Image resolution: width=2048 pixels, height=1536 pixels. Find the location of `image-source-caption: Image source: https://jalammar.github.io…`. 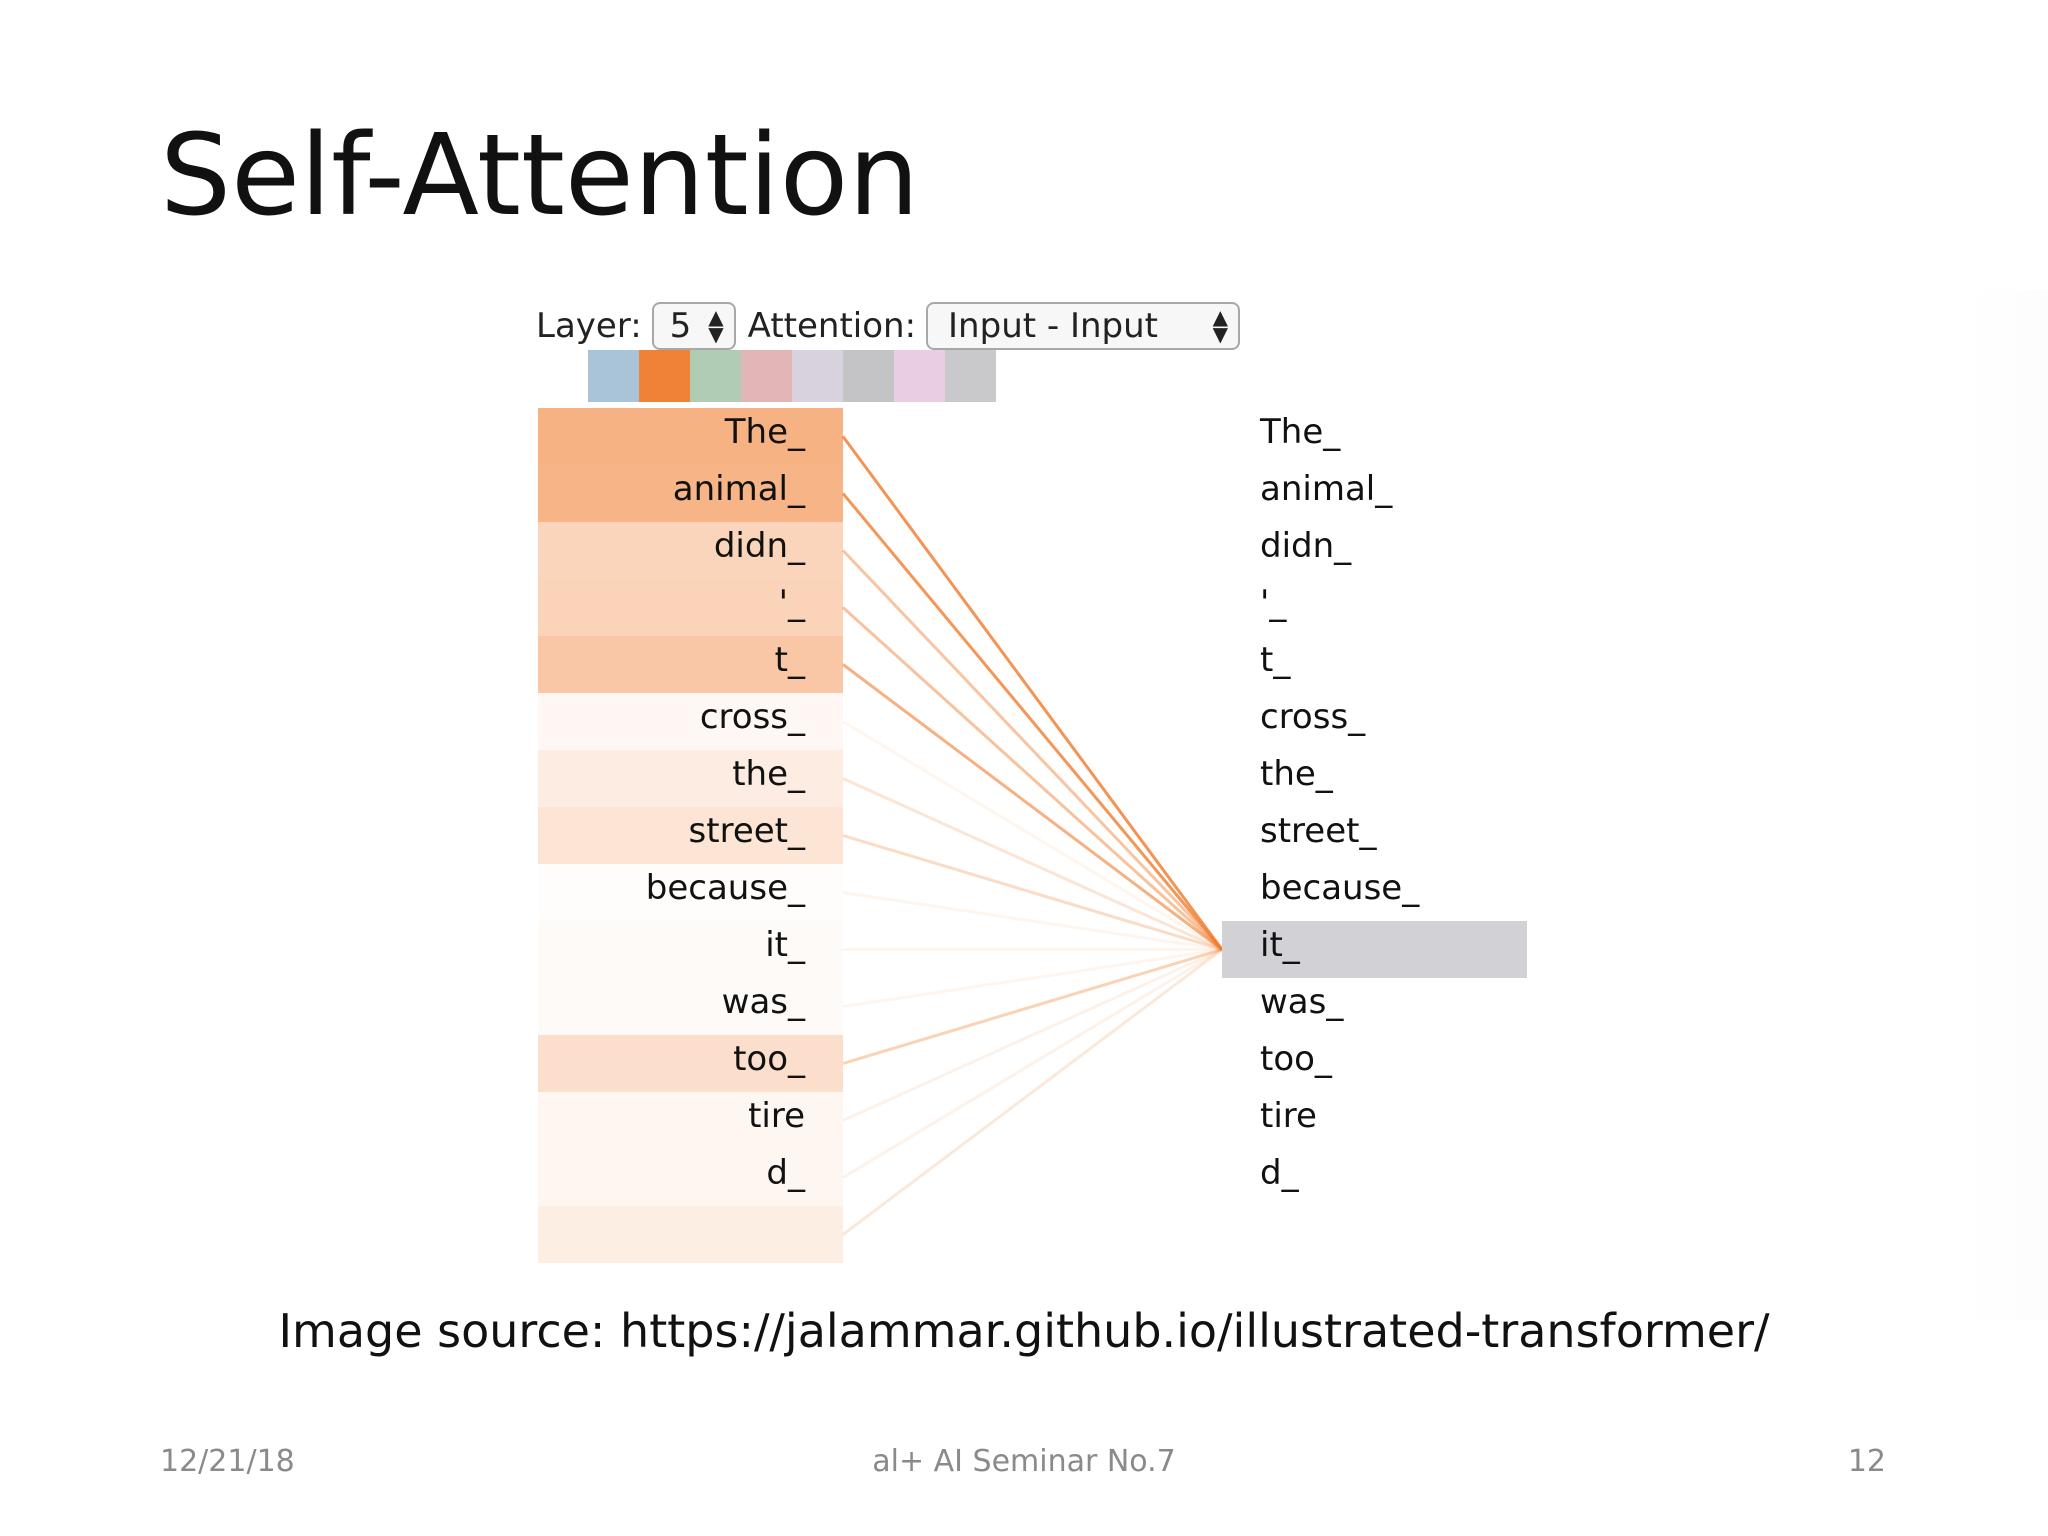

image-source-caption: Image source: https://jalammar.github.io… is located at coordinates (1024, 1331).